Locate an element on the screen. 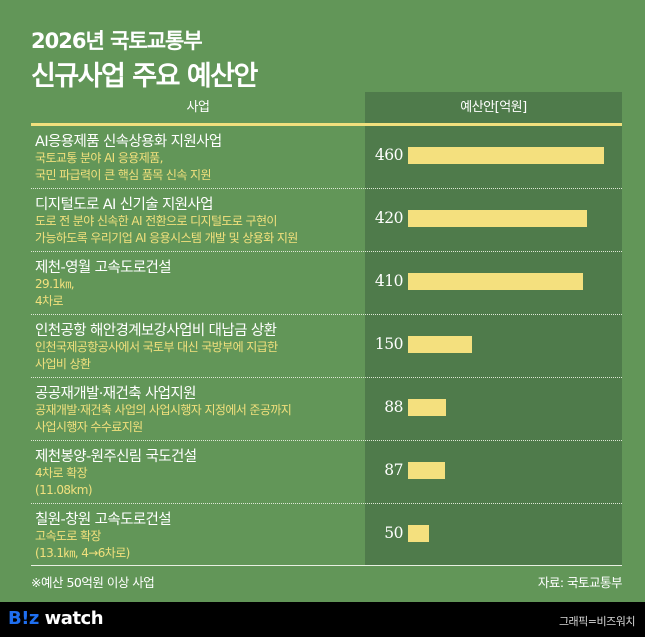 The width and height of the screenshot is (645, 637). project-name: 제천-영월 고속도로건설 is located at coordinates (103, 268).